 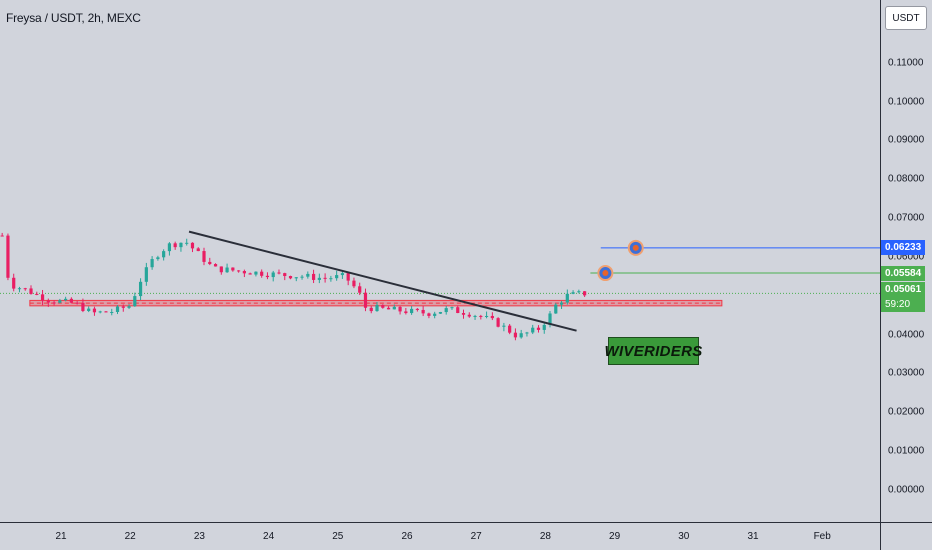 What do you see at coordinates (906, 18) in the screenshot?
I see `currency-button: USDT` at bounding box center [906, 18].